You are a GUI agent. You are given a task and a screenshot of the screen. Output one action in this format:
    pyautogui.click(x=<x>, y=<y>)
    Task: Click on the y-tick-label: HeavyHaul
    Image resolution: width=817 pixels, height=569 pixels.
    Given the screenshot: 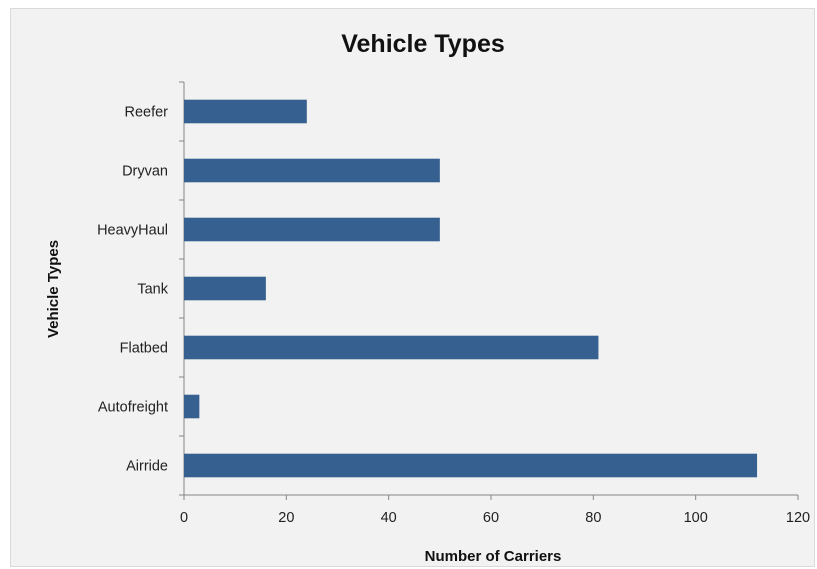 What is the action you would take?
    pyautogui.click(x=132, y=231)
    